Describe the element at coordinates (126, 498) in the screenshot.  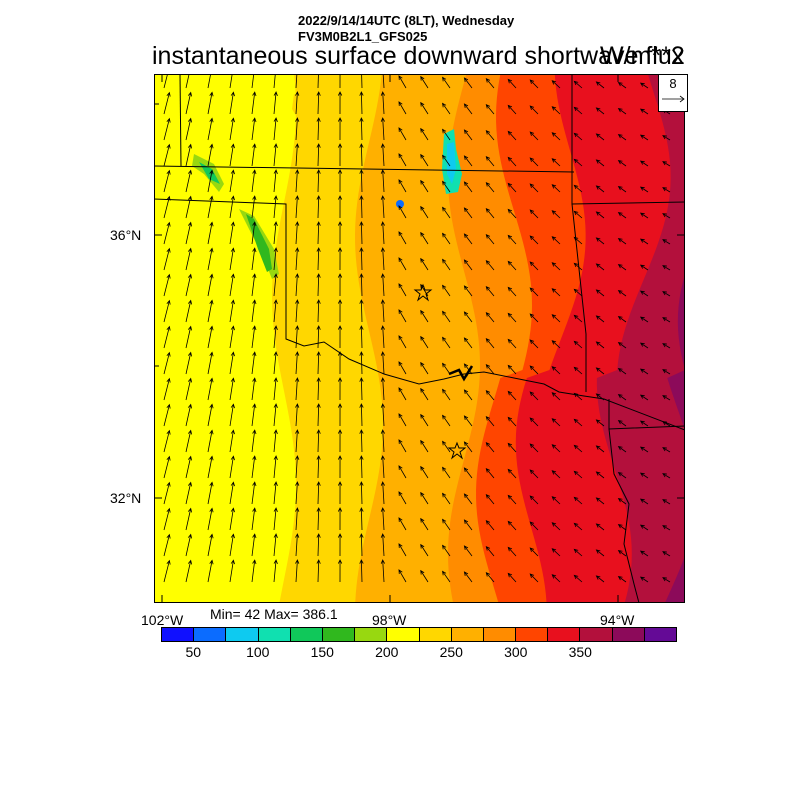
I see `lat-label-32n: 32°N` at that location.